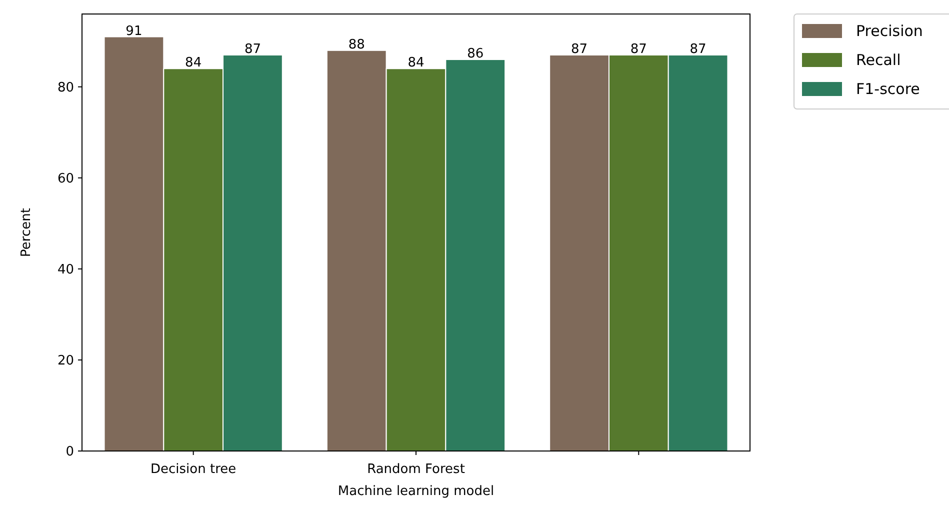  Describe the element at coordinates (416, 469) in the screenshot. I see `x-tick-label: Random Forest` at that location.